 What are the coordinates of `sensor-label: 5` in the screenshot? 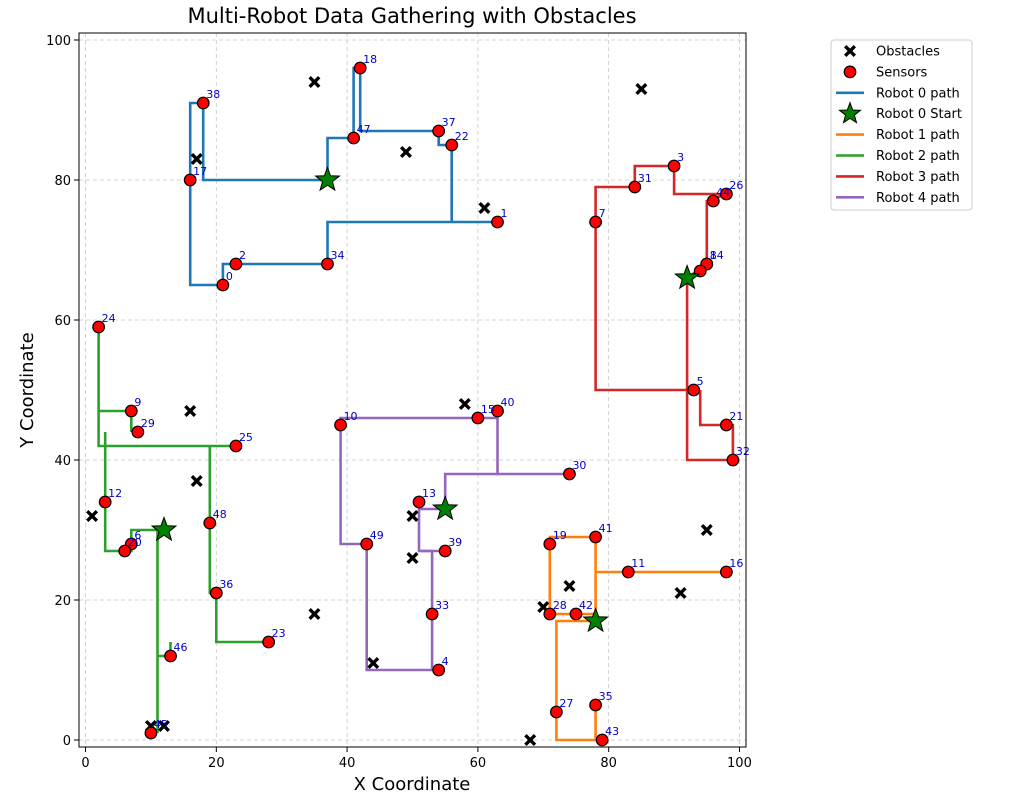 It's located at (700, 381).